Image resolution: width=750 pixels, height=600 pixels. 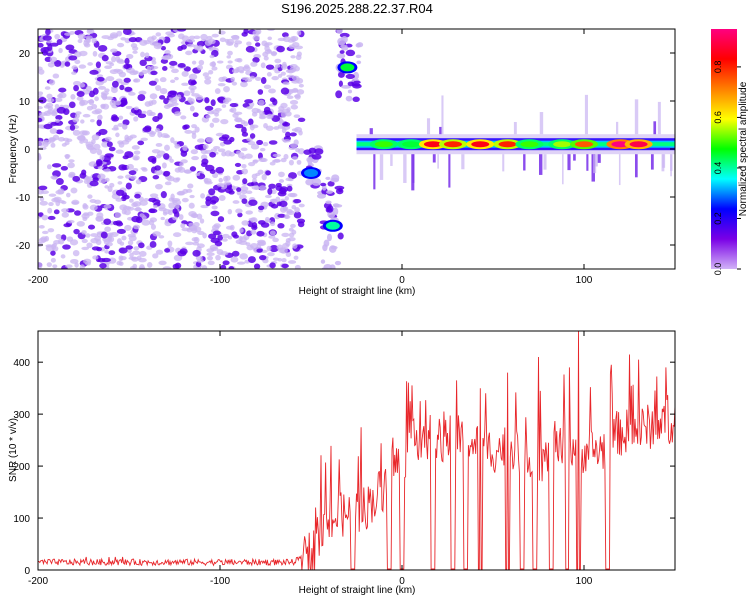 What do you see at coordinates (584, 280) in the screenshot?
I see `x-tick-label: 100` at bounding box center [584, 280].